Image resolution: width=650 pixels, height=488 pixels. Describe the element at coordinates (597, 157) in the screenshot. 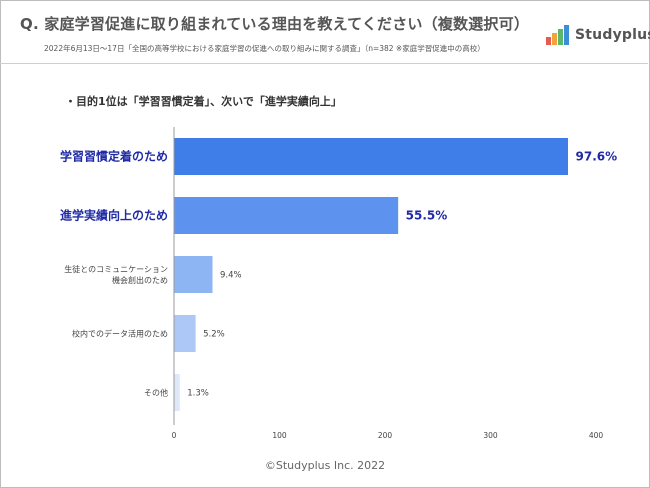

I see `data-label: 97.6%` at that location.